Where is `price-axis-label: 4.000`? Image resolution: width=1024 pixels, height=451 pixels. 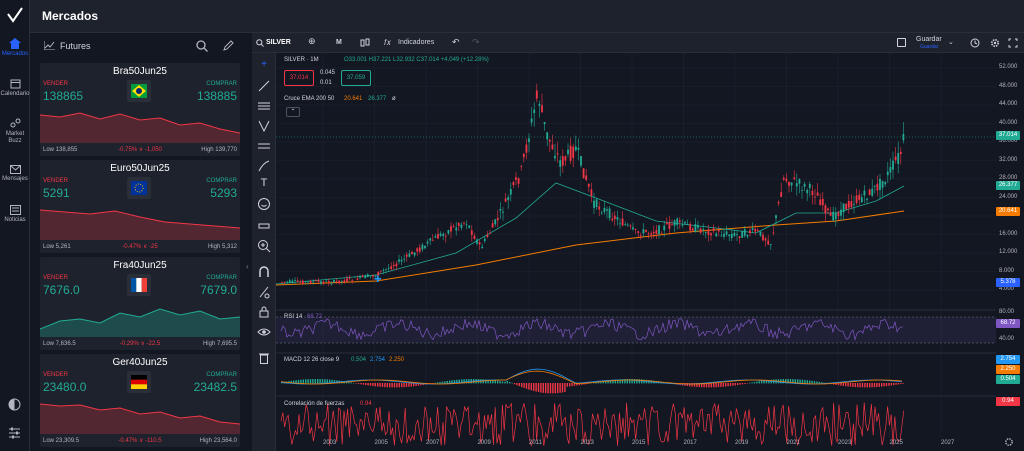 price-axis-label: 4.000 is located at coordinates (1007, 289).